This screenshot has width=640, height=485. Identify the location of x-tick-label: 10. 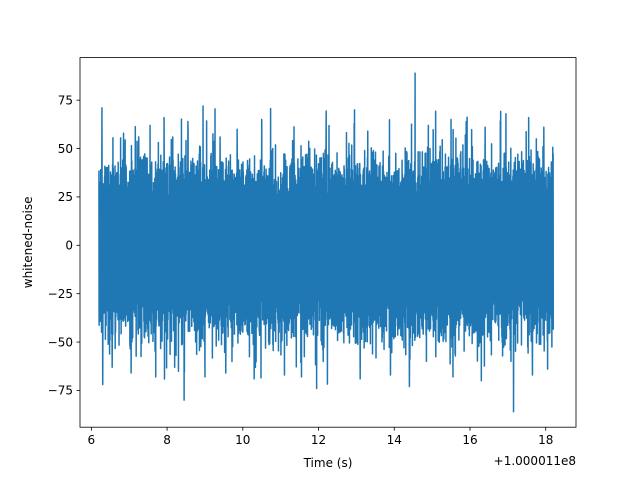
(242, 440).